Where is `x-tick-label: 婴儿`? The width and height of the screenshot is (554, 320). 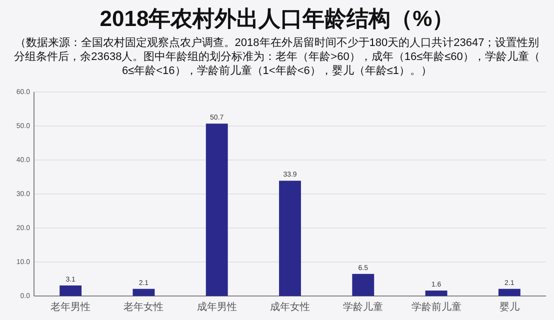 x-tick-label: 婴儿 is located at coordinates (509, 307).